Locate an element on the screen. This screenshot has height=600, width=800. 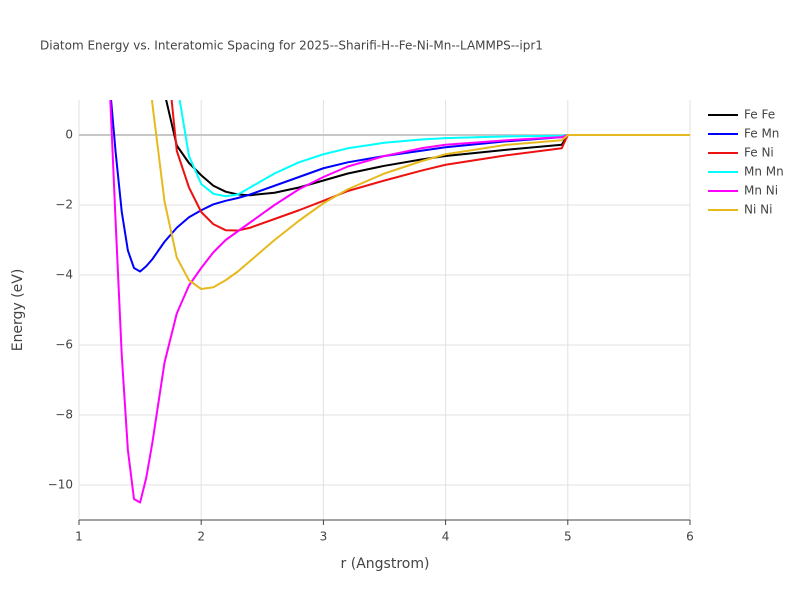
x-tick-label: 6 is located at coordinates (690, 537).